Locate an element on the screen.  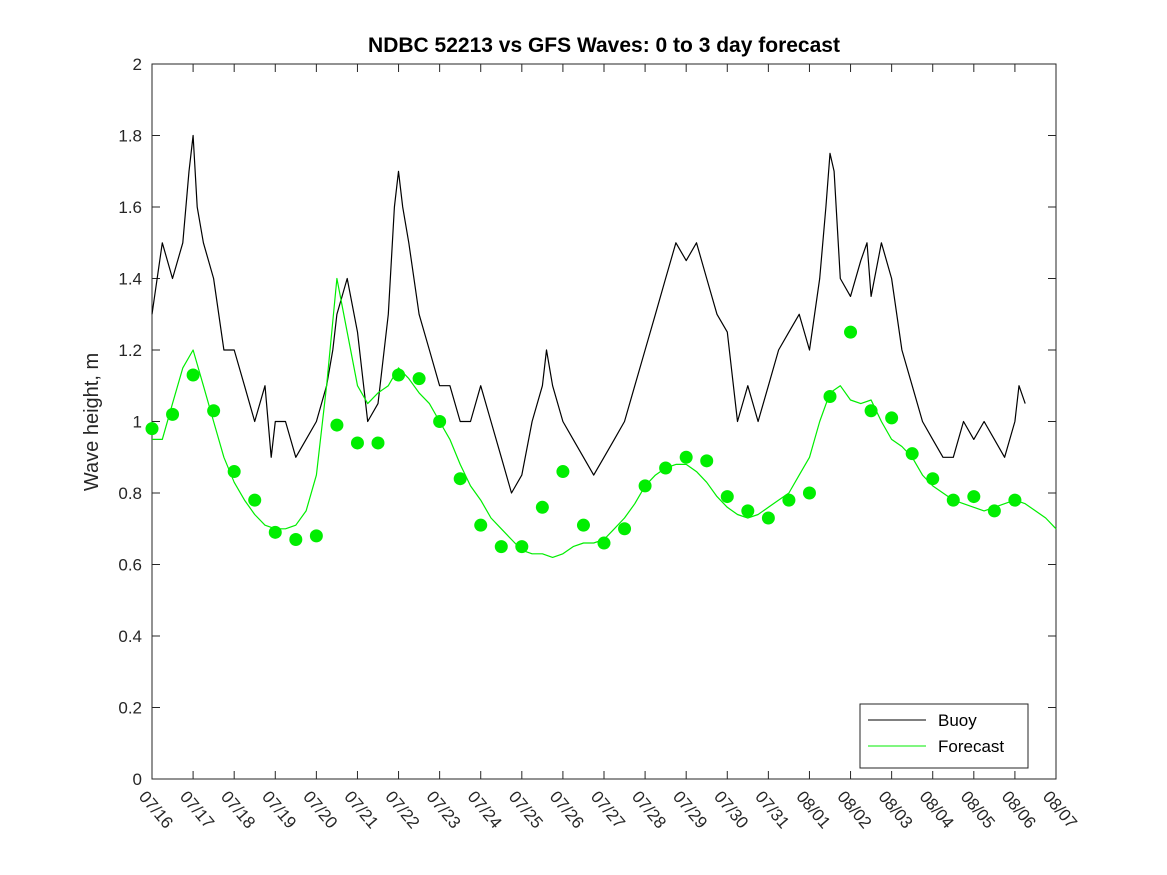
y-tick-label: 1.6 is located at coordinates (130, 207).